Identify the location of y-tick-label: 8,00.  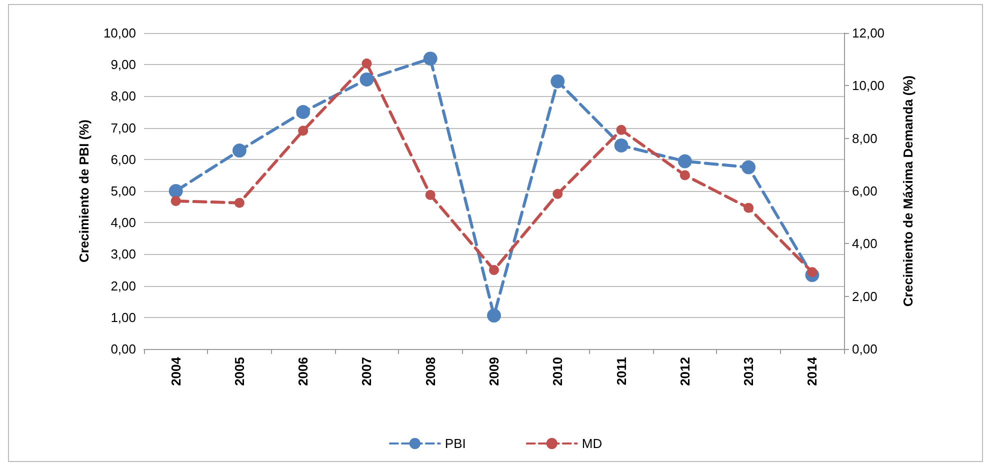
(123, 96).